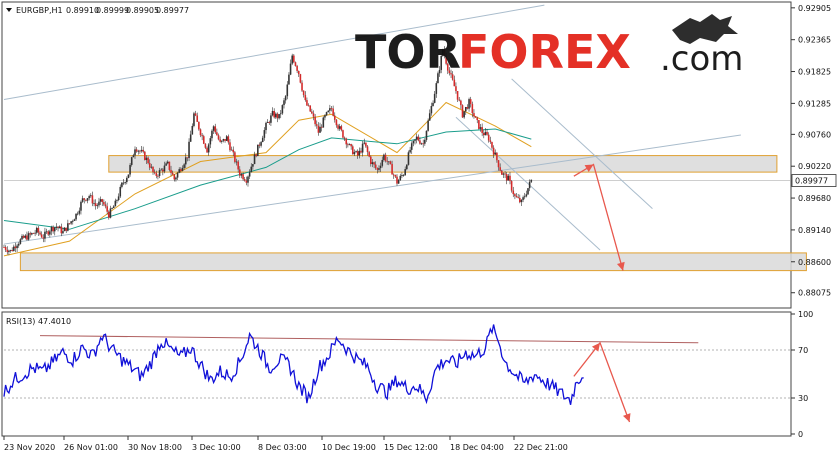 This screenshot has height=462, width=838. Describe the element at coordinates (596, 347) in the screenshot. I see `rsi-forecast-arrow-head-up` at that location.